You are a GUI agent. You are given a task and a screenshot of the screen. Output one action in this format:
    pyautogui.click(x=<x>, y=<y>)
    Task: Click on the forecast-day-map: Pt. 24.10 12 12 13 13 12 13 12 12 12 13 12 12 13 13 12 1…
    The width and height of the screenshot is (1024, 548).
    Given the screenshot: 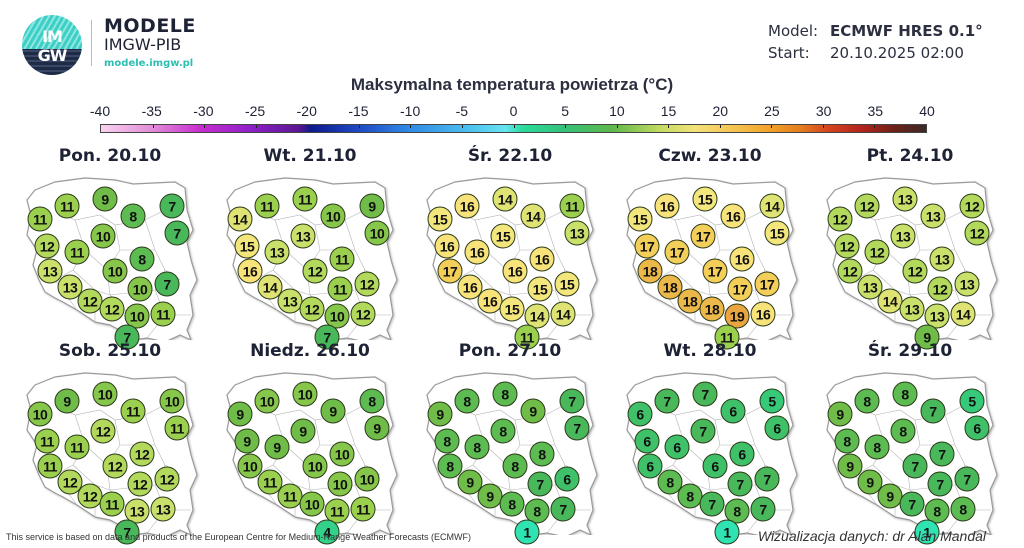 What is the action you would take?
    pyautogui.click(x=915, y=245)
    